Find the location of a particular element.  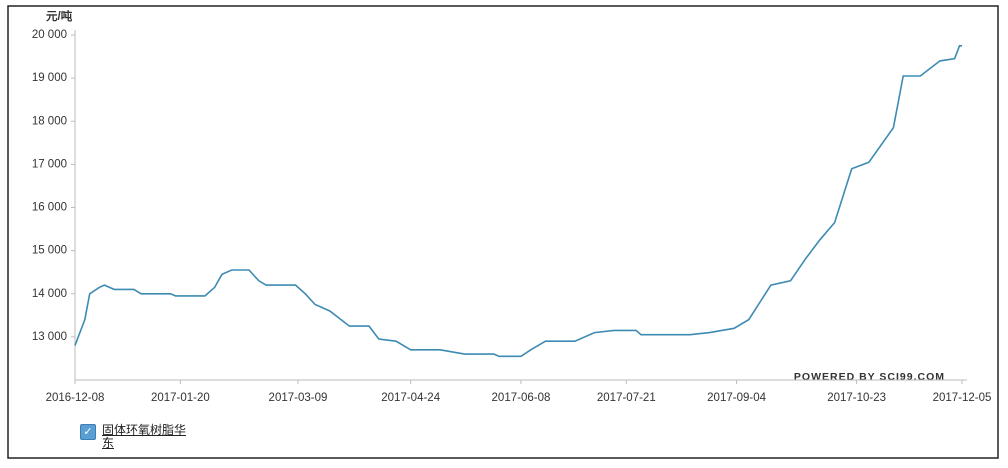

y-tick-label: 14 000 is located at coordinates (49, 294).